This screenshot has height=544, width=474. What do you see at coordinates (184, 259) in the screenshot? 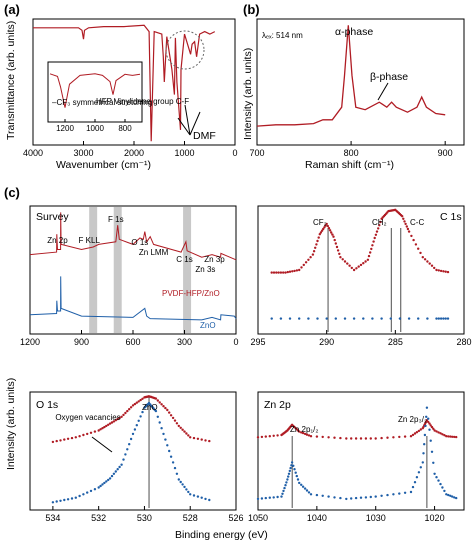
I see `survey-peak-label: C 1s` at bounding box center [184, 259].